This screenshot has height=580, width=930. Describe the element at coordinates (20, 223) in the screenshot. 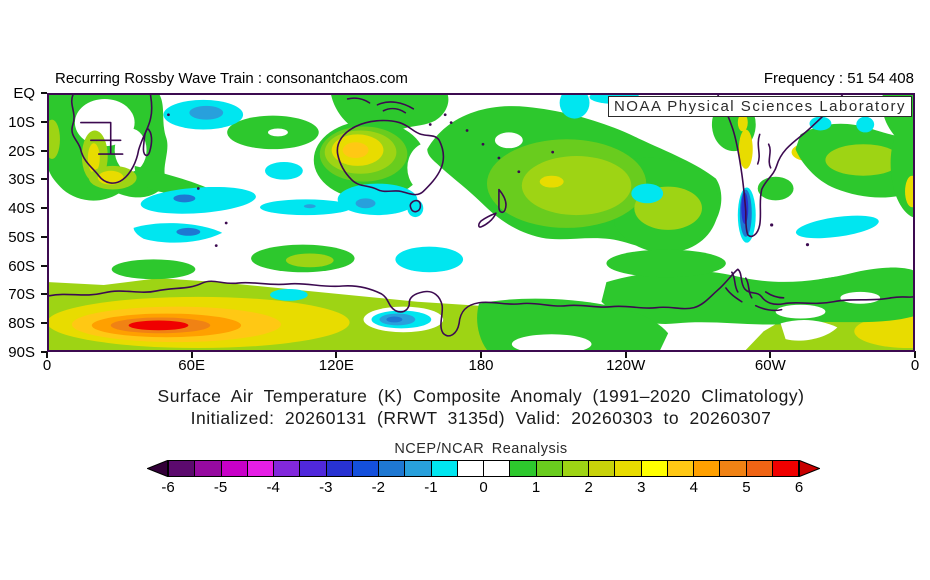

I see `latitude-axis: EQ 10S 20S 30S 40S 50S 60S 70S 80S 90S` at that location.